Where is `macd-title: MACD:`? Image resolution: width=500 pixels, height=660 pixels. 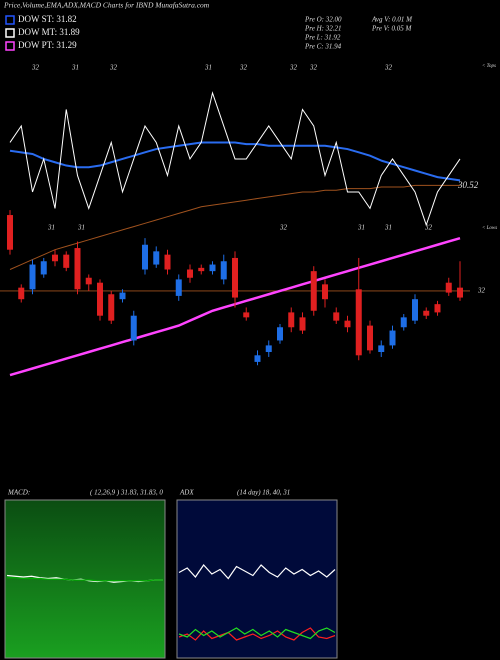 macd-title: MACD: is located at coordinates (18, 493).